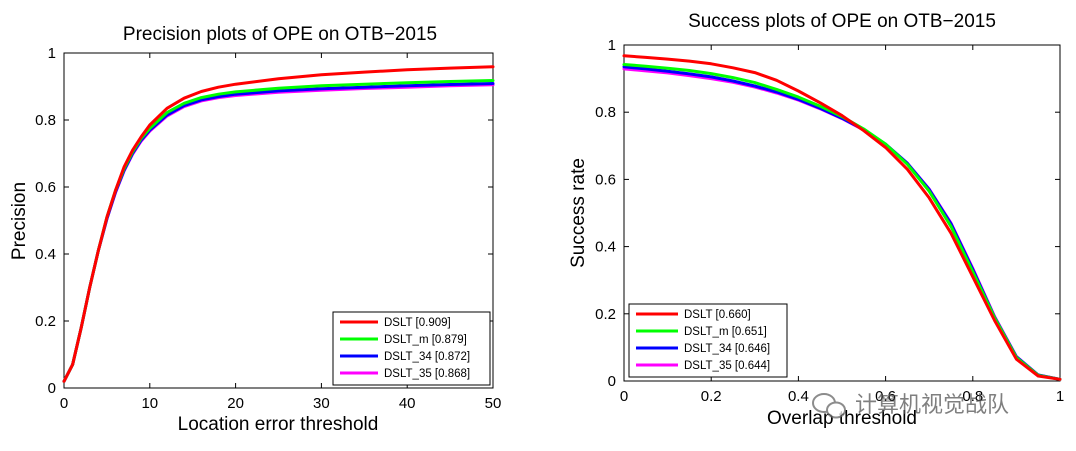 This screenshot has width=1076, height=451. Describe the element at coordinates (278, 424) in the screenshot. I see `x-axis-label: Location error threshold` at that location.